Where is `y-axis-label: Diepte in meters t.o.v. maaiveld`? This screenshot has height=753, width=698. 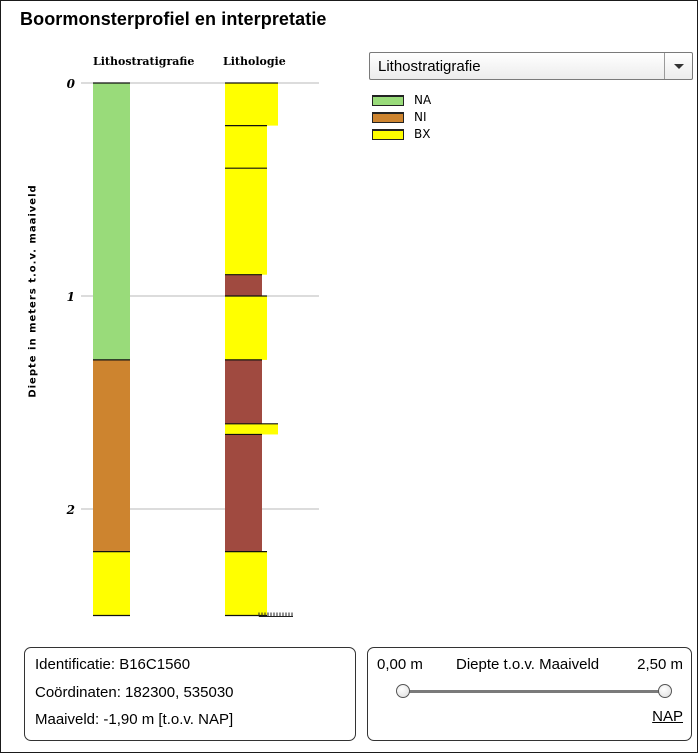
y-axis-label: Diepte in meters t.o.v. maaiveld is located at coordinates (33, 291).